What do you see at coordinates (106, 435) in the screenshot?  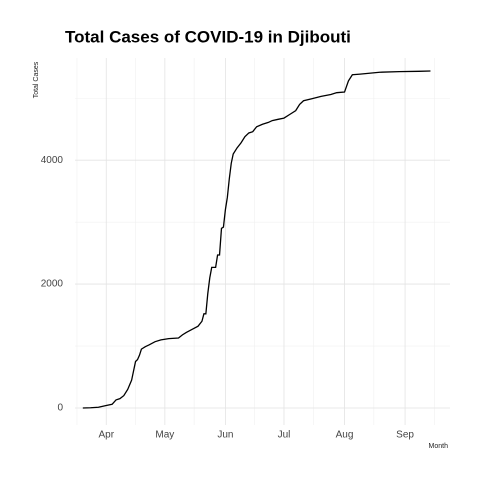 I see `x-tick-label: Apr` at bounding box center [106, 435].